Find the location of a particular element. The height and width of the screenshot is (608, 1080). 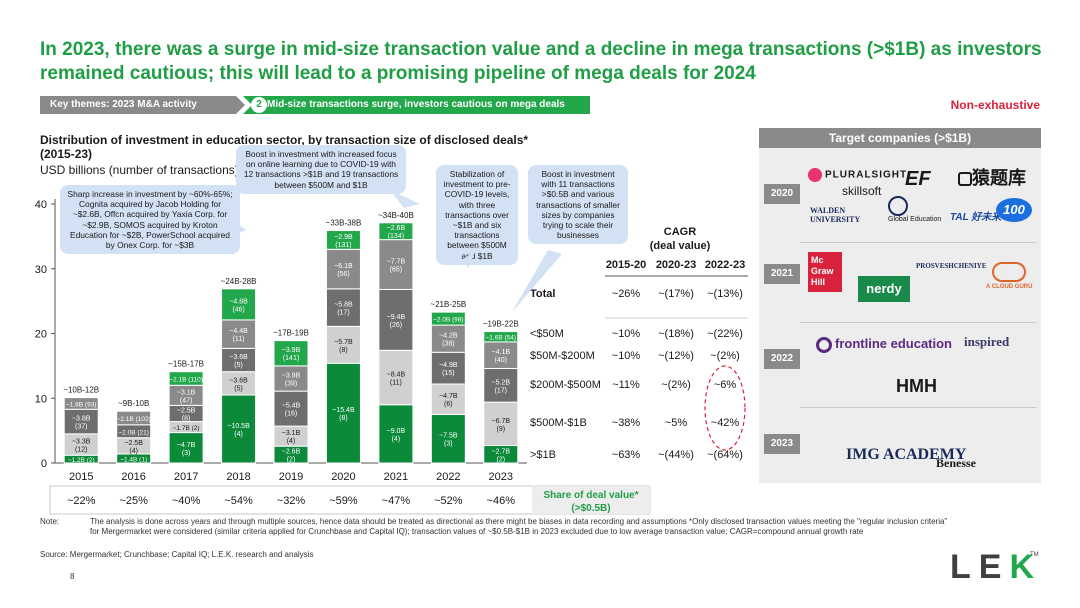

data-label: (5) is located at coordinates (238, 365).